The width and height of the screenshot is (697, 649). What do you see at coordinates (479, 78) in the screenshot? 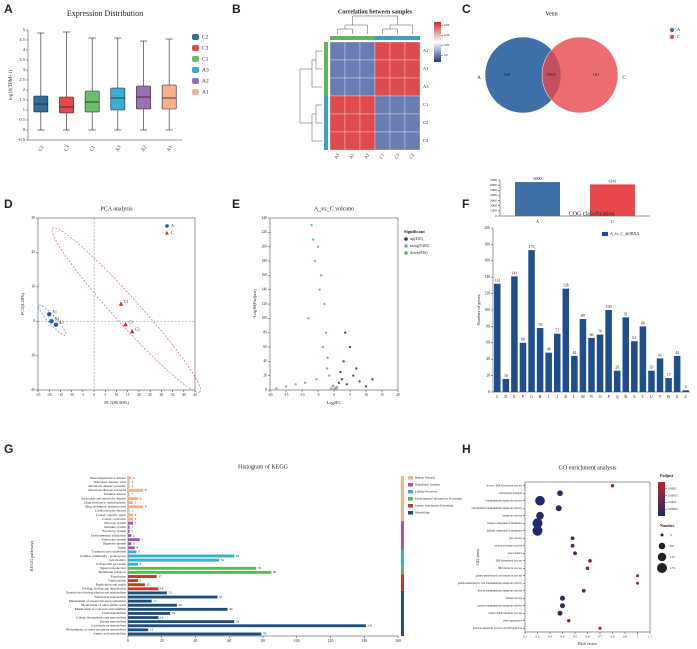
I see `set-label: A` at bounding box center [479, 78].